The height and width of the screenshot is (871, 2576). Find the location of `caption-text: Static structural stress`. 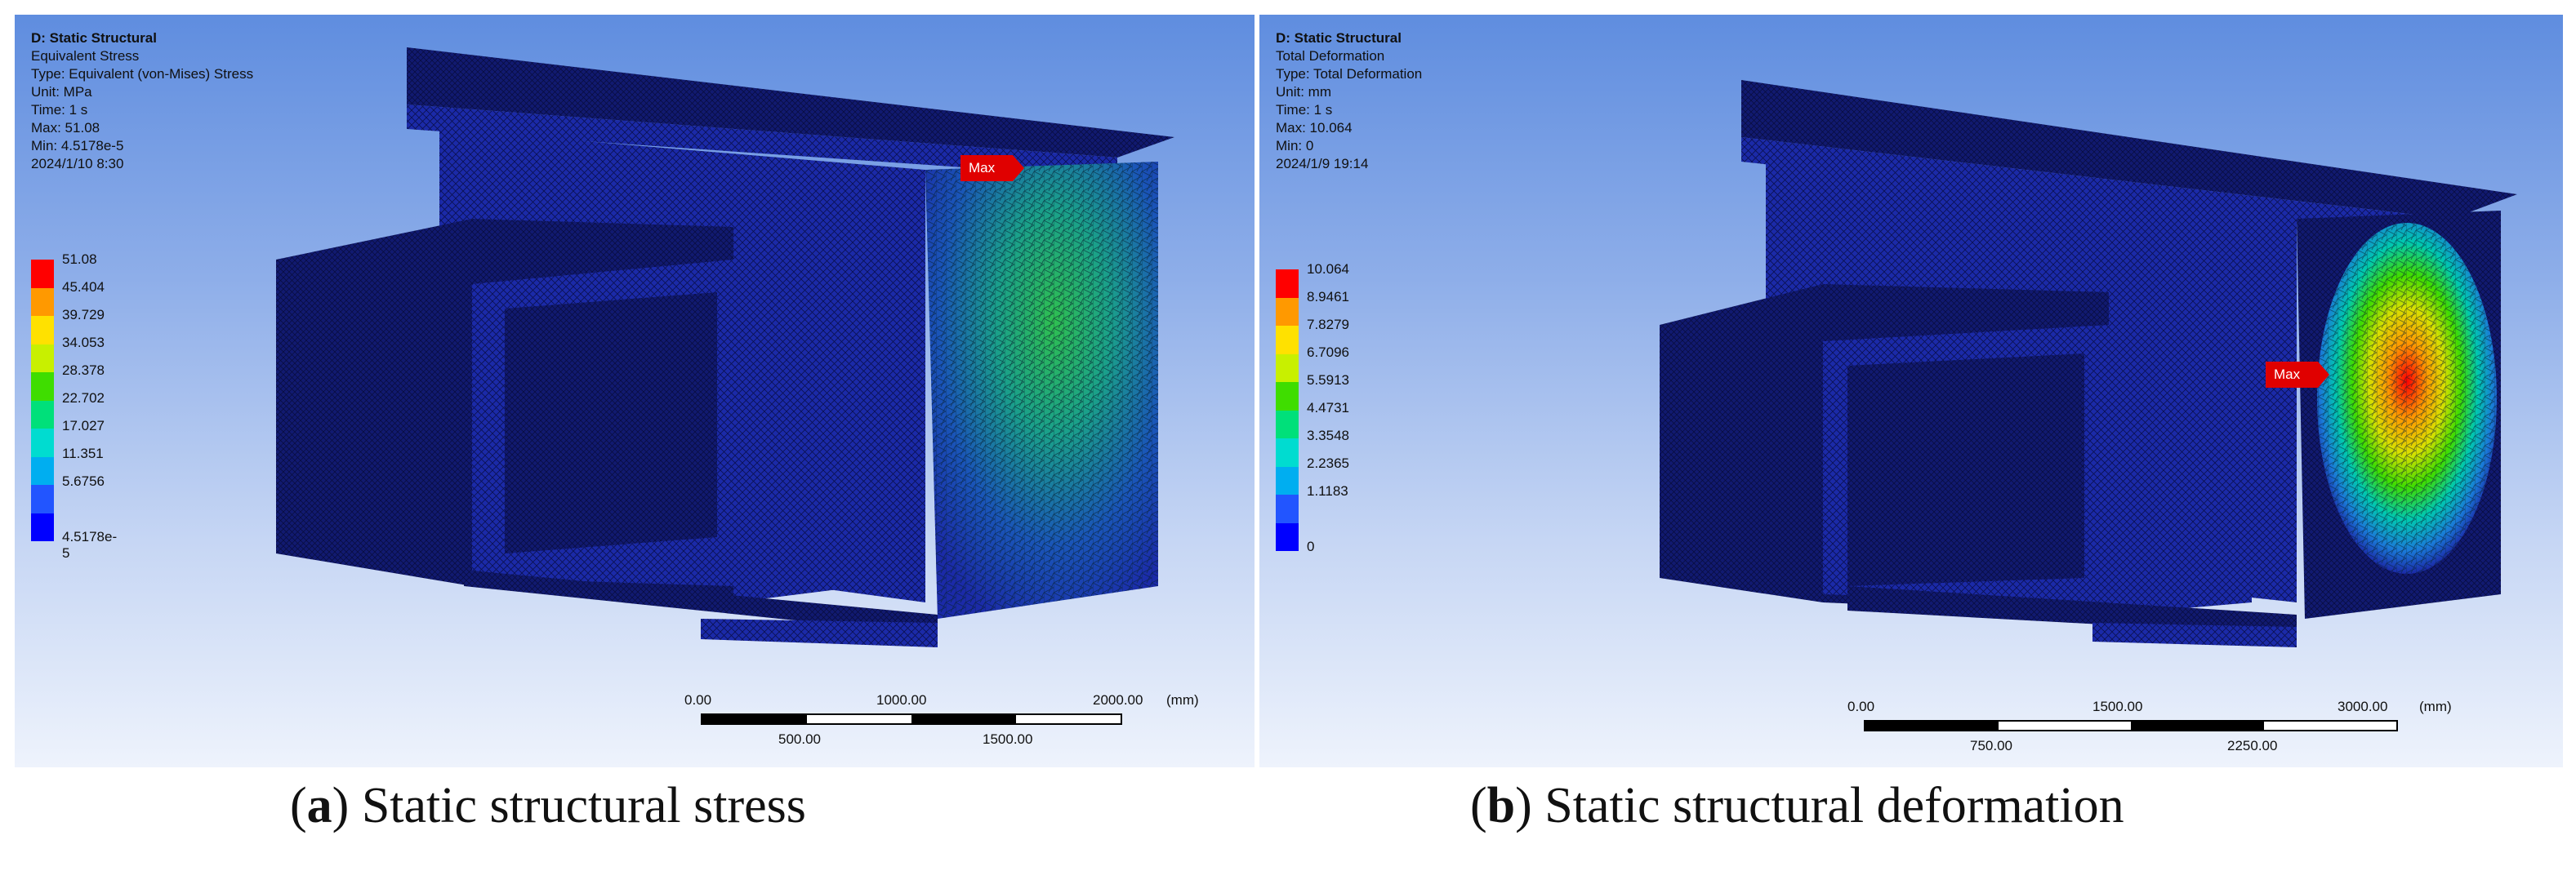

caption-text: Static structural stress is located at coordinates (583, 805).